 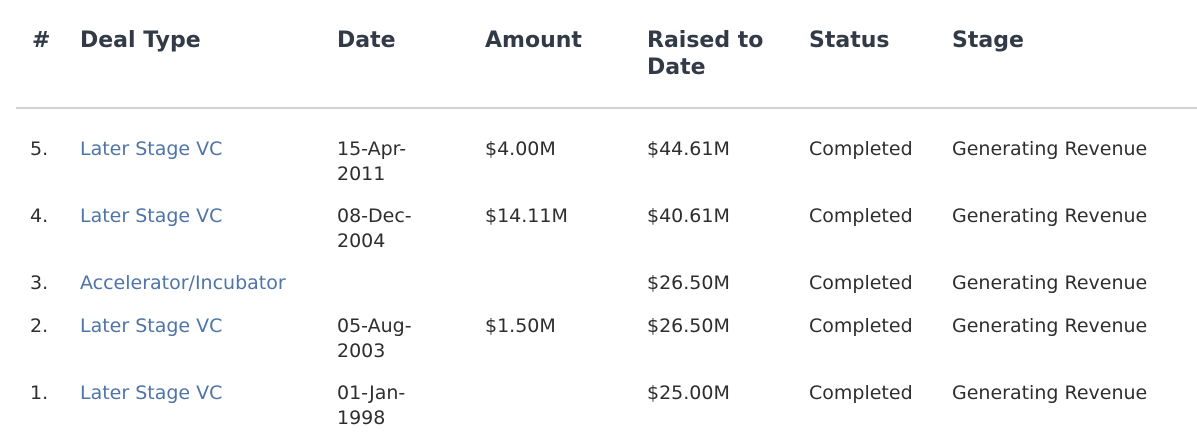 What do you see at coordinates (688, 216) in the screenshot?
I see `raised-to-date-cell: $40.61M` at bounding box center [688, 216].